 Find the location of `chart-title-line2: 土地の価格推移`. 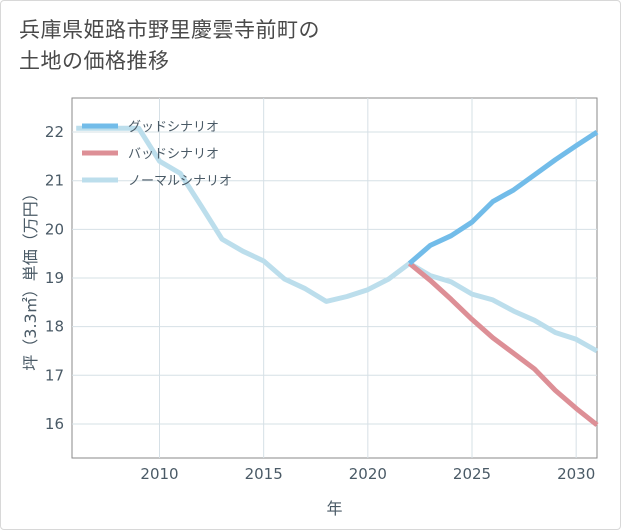

chart-title-line2: 土地の価格推移 is located at coordinates (94, 61).